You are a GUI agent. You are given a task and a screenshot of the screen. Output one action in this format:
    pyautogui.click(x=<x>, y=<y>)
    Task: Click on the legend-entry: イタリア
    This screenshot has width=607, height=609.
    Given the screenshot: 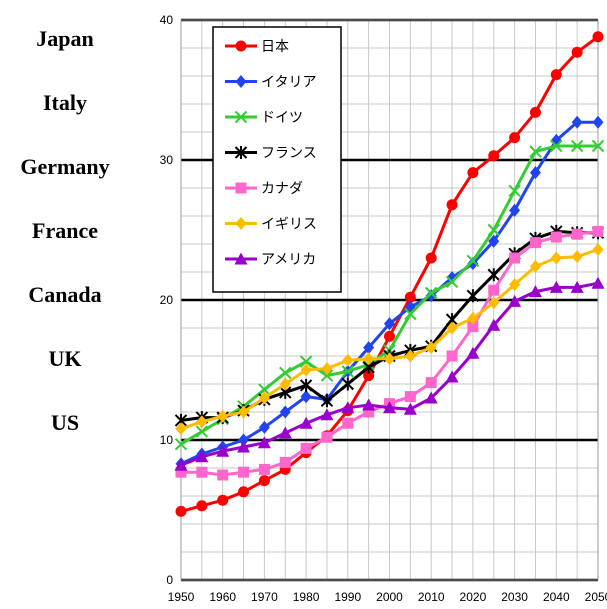 What is the action you would take?
    pyautogui.click(x=270, y=83)
    